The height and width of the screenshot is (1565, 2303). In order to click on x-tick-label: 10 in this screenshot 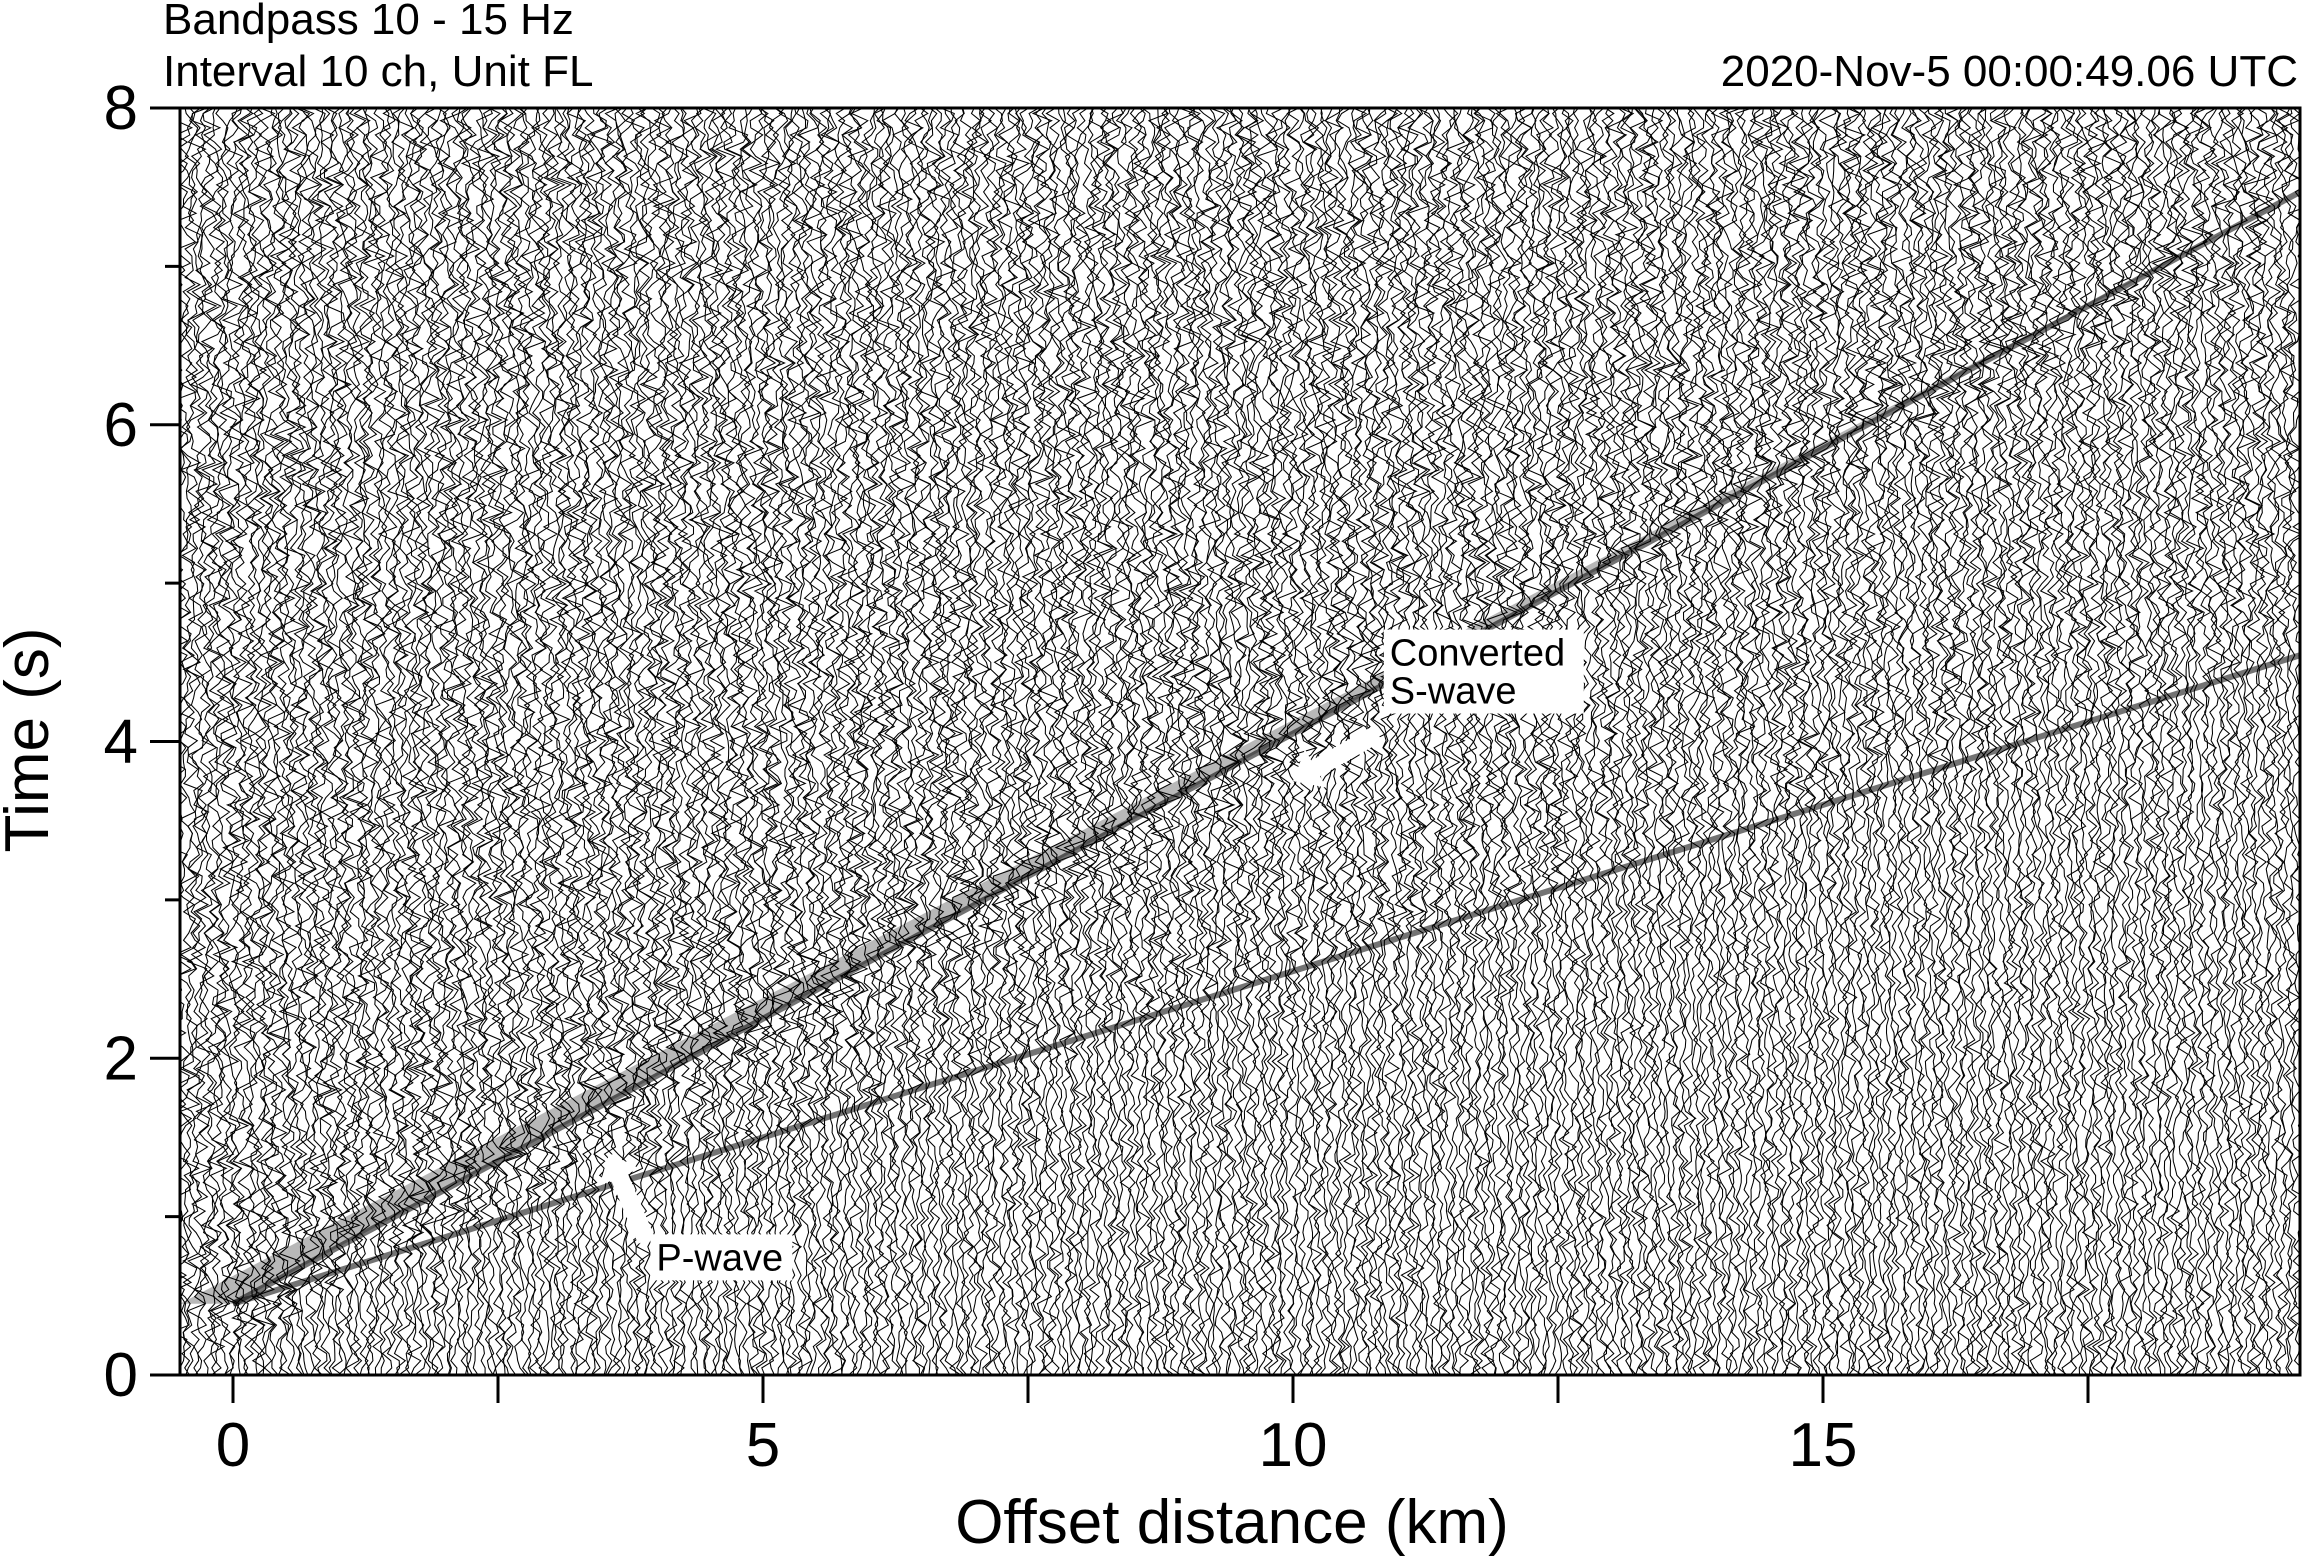, I will do `click(1293, 1445)`.